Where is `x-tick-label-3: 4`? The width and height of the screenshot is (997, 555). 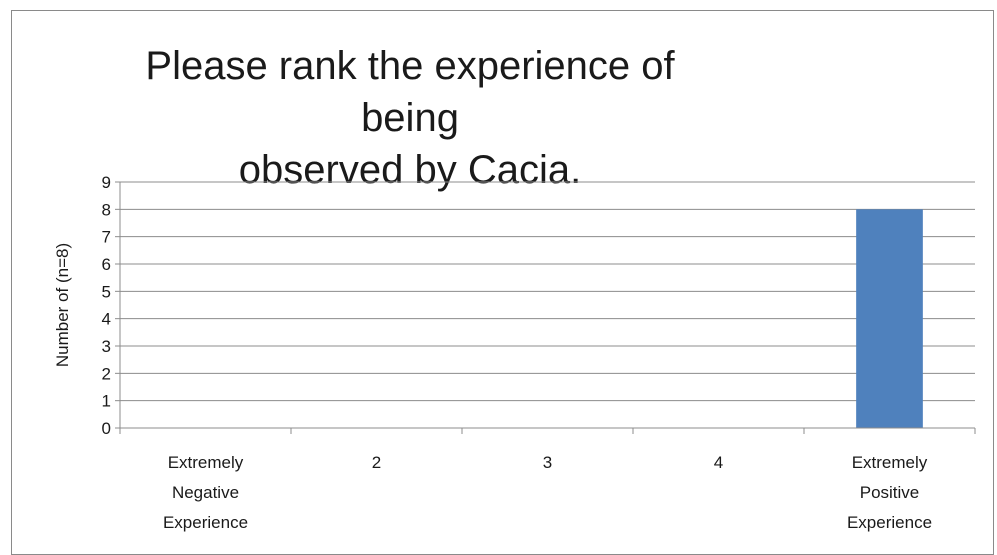 x-tick-label-3: 4 is located at coordinates (718, 462).